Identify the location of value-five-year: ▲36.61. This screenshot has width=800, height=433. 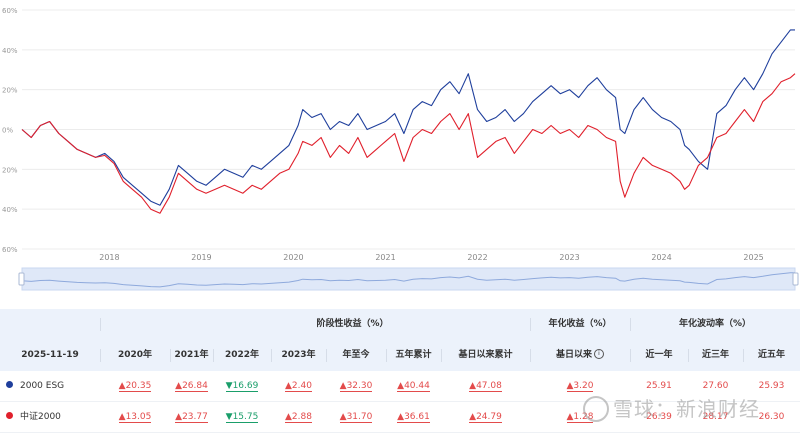
(413, 417).